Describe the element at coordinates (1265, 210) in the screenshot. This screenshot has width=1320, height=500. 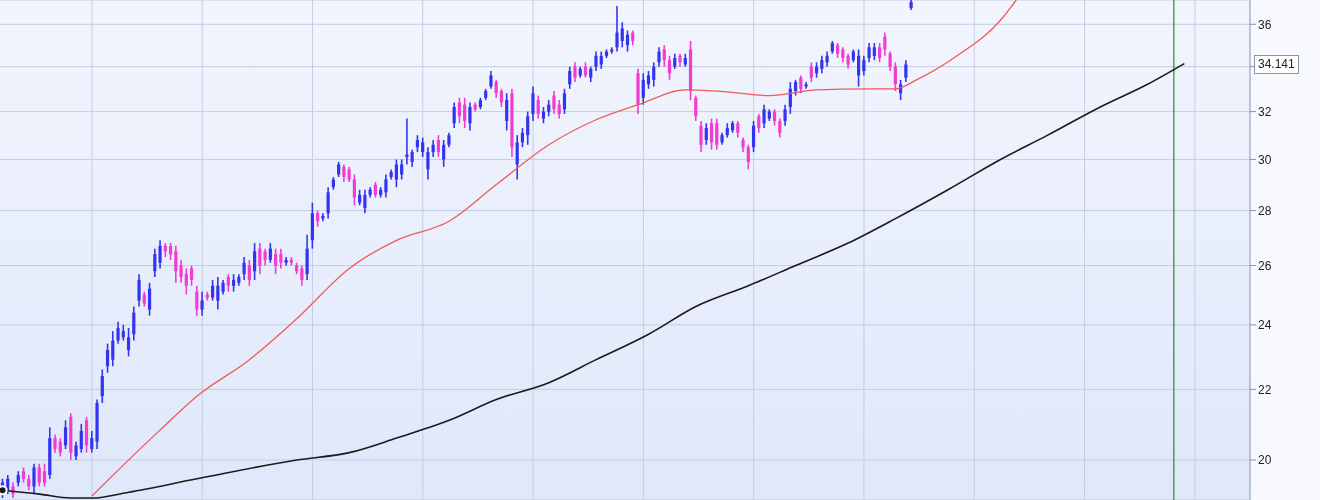
I see `y-tick-label: 28` at that location.